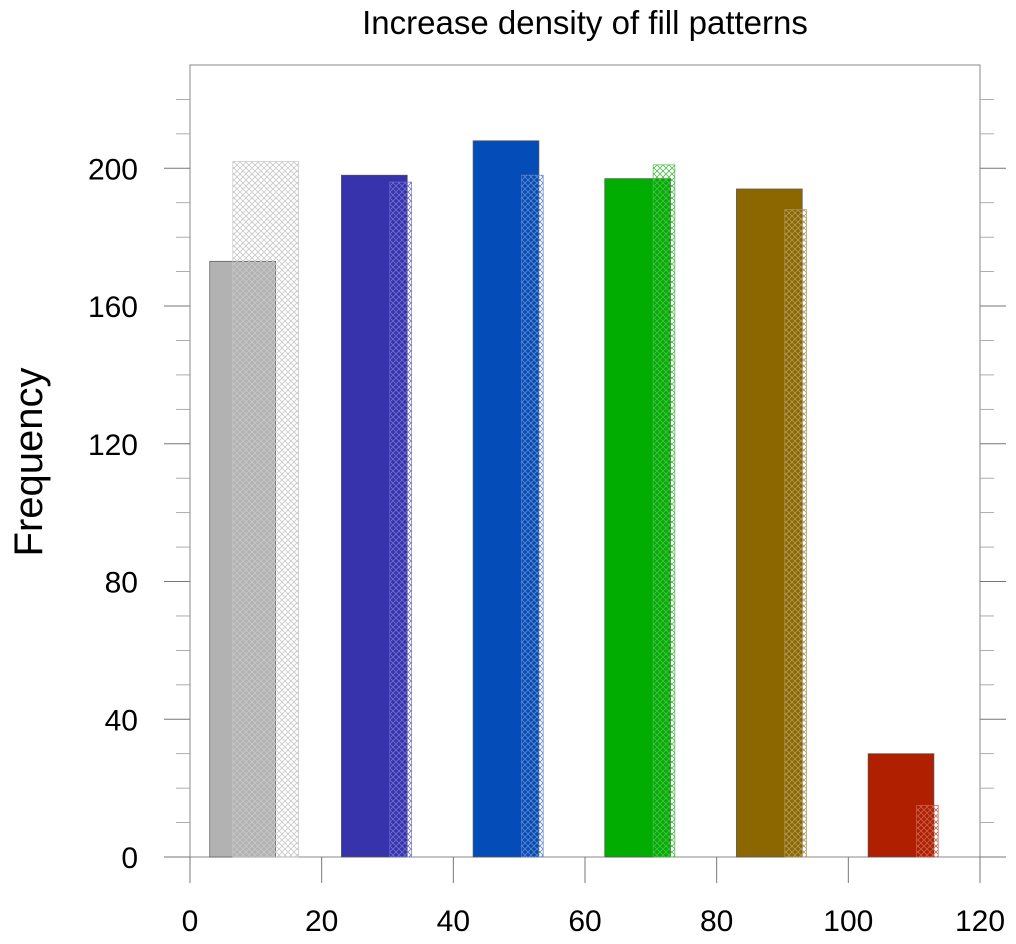 This screenshot has width=1016, height=944. Describe the element at coordinates (190, 921) in the screenshot. I see `x-tick-label: 0` at that location.